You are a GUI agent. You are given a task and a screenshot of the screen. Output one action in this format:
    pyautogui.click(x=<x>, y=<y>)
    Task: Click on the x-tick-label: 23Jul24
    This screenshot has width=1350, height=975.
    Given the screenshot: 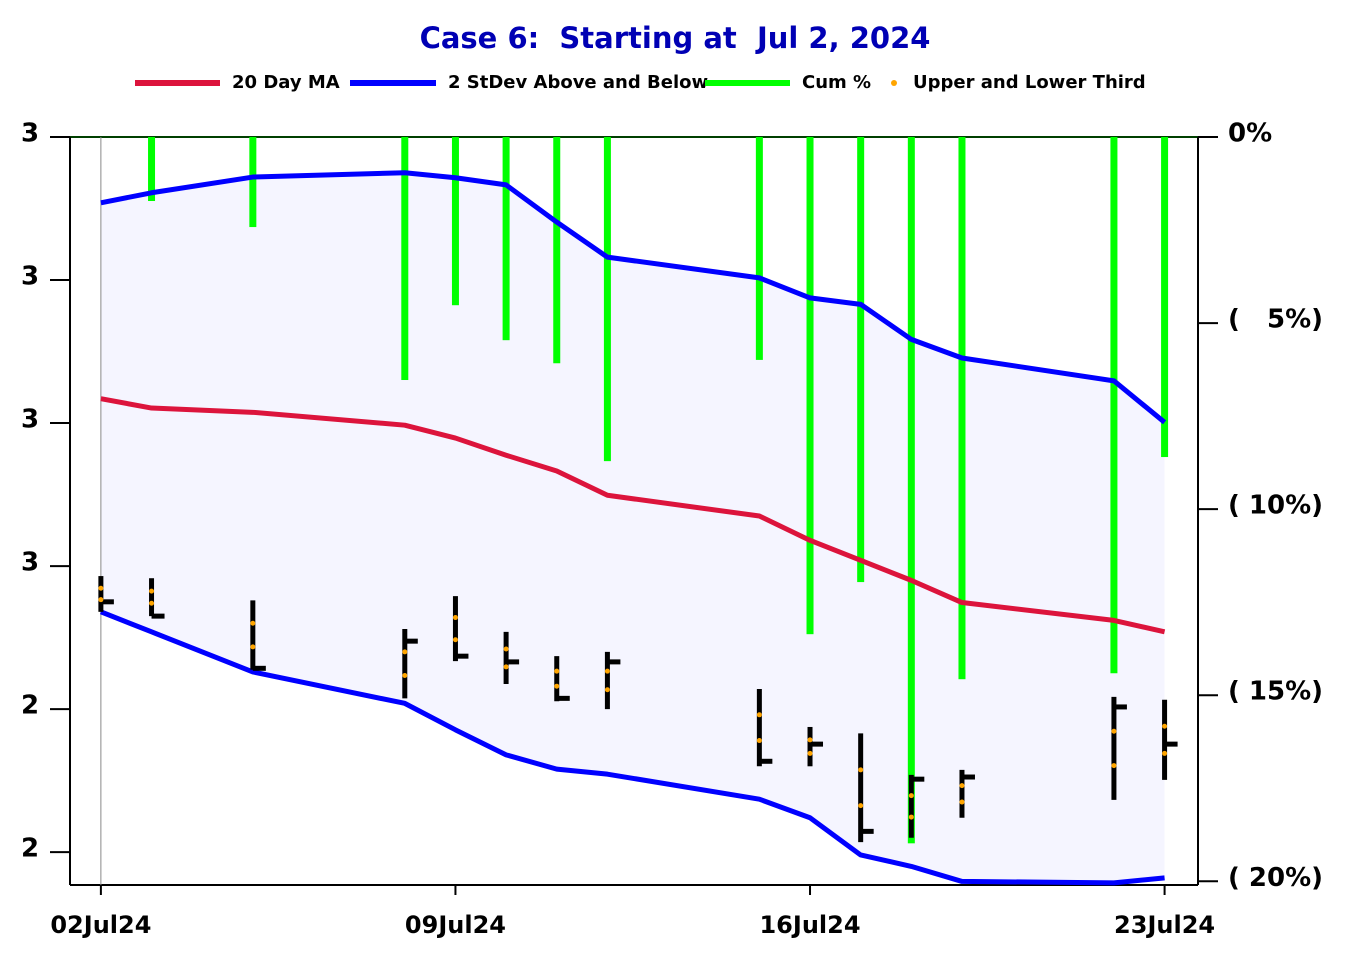 What is the action you would take?
    pyautogui.click(x=1164, y=925)
    